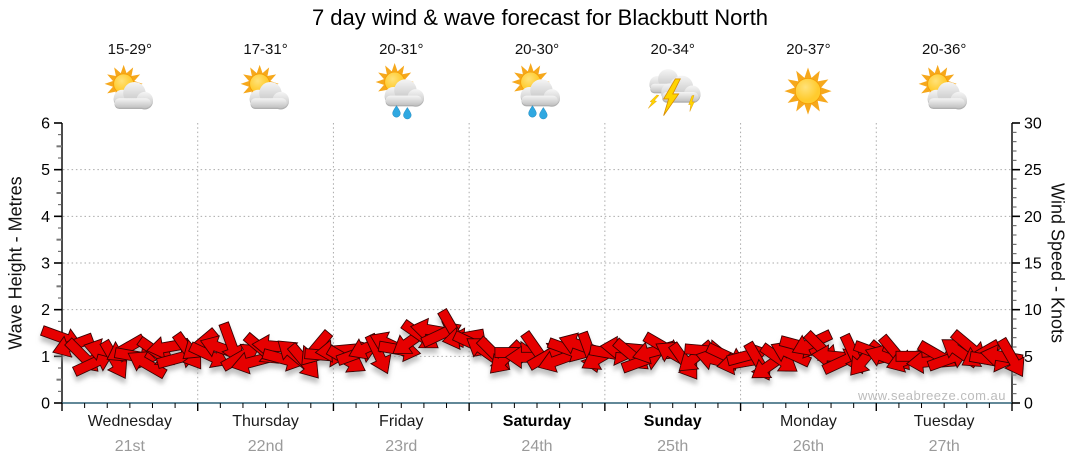 Image resolution: width=1080 pixels, height=475 pixels. I want to click on temperature-range: 20-31°, so click(401, 49).